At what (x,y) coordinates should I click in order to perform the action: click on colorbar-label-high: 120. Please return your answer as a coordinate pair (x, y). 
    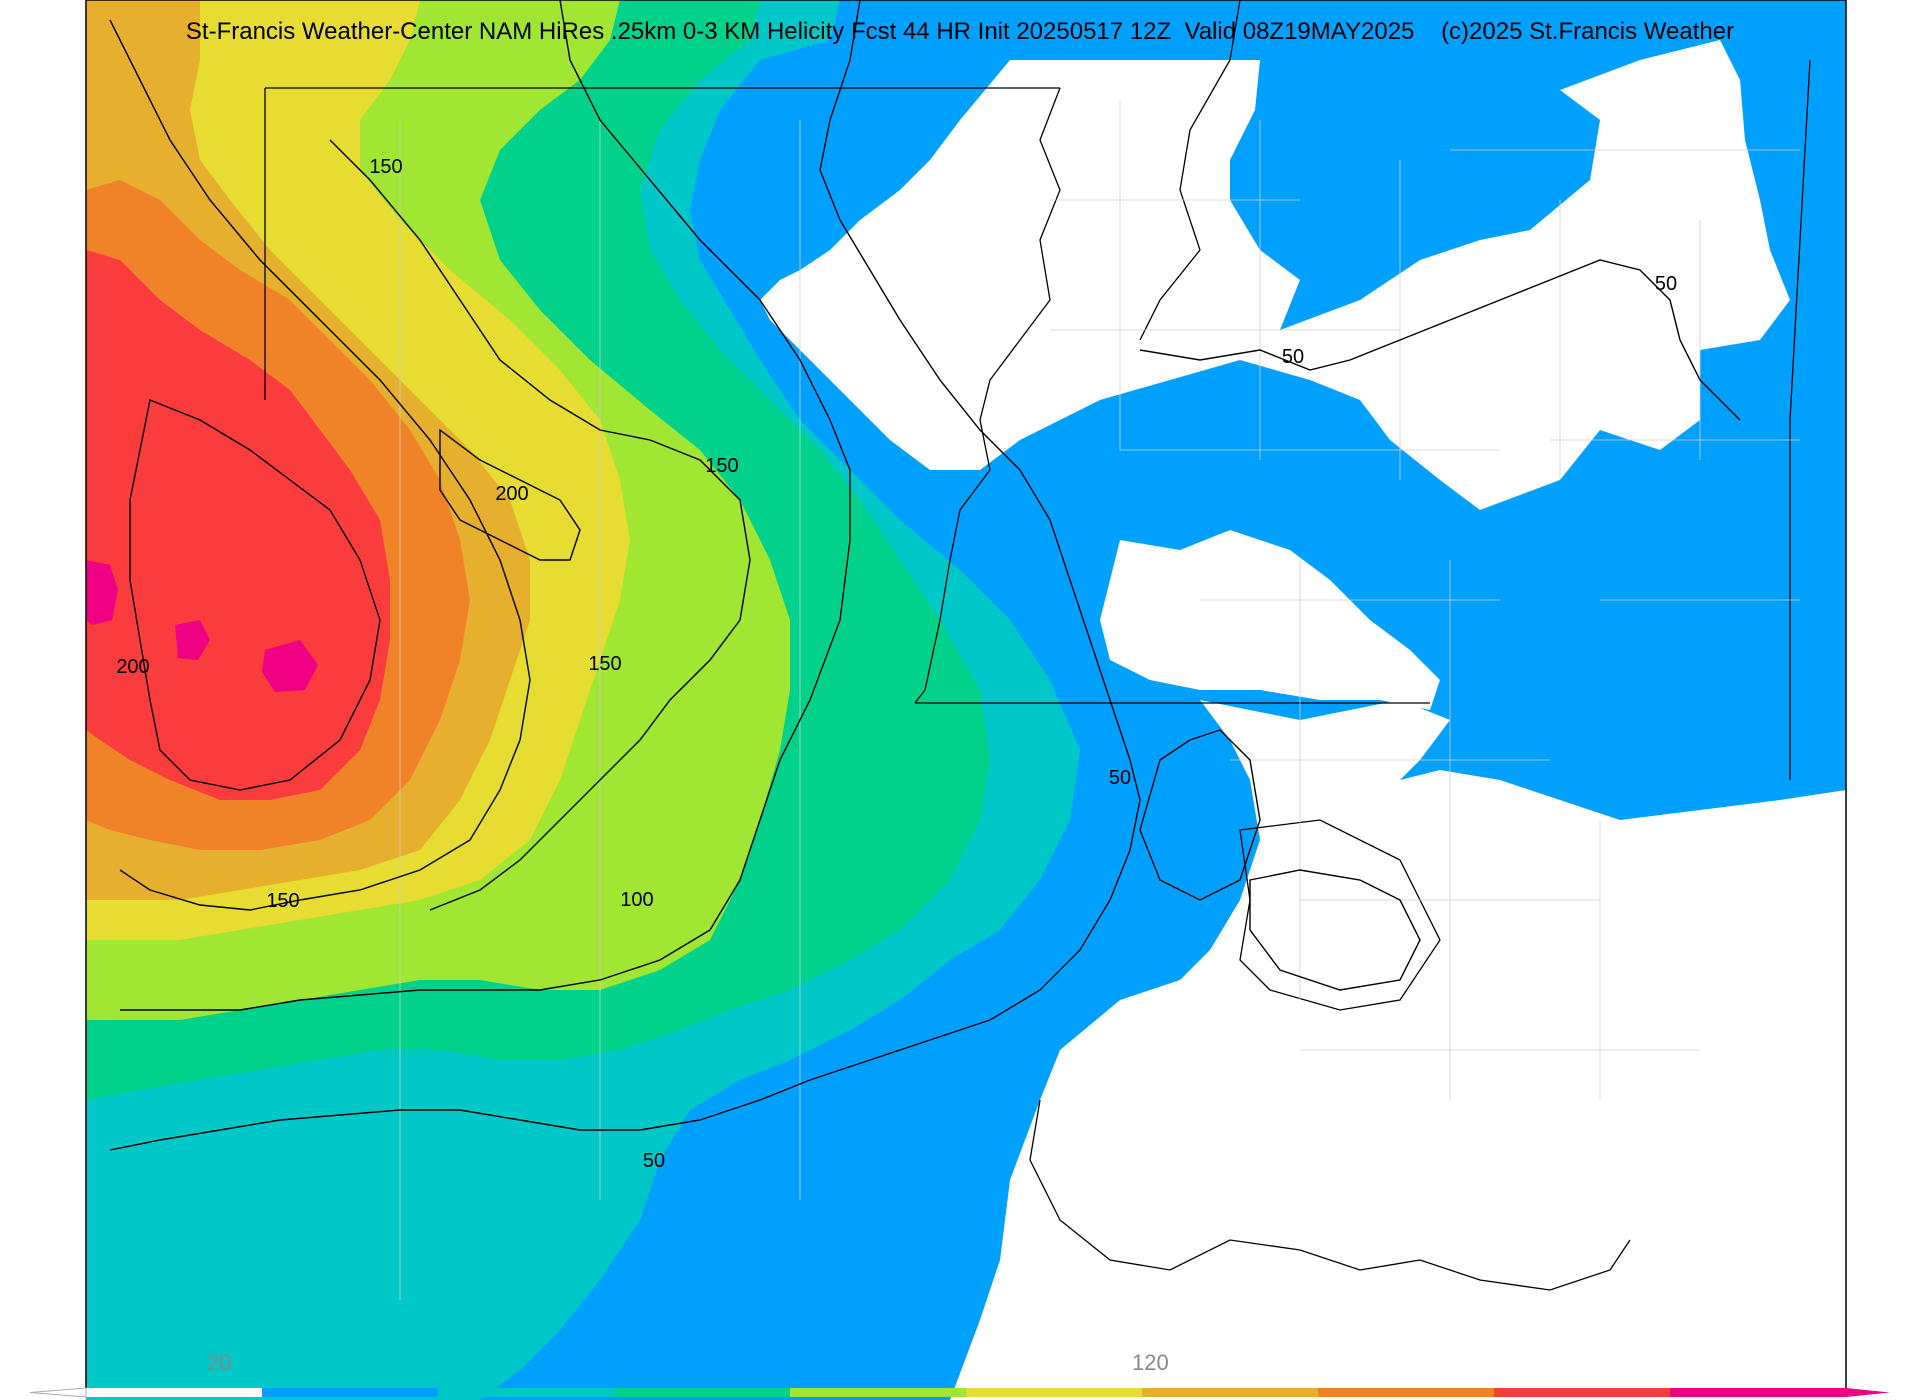
    Looking at the image, I should click on (1150, 1362).